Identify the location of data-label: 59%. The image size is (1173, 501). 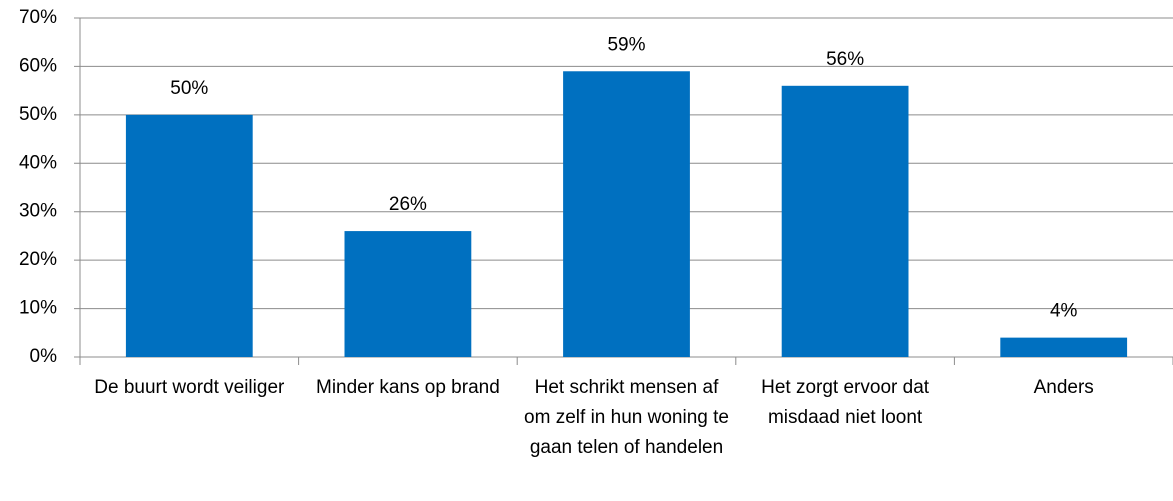
(626, 44).